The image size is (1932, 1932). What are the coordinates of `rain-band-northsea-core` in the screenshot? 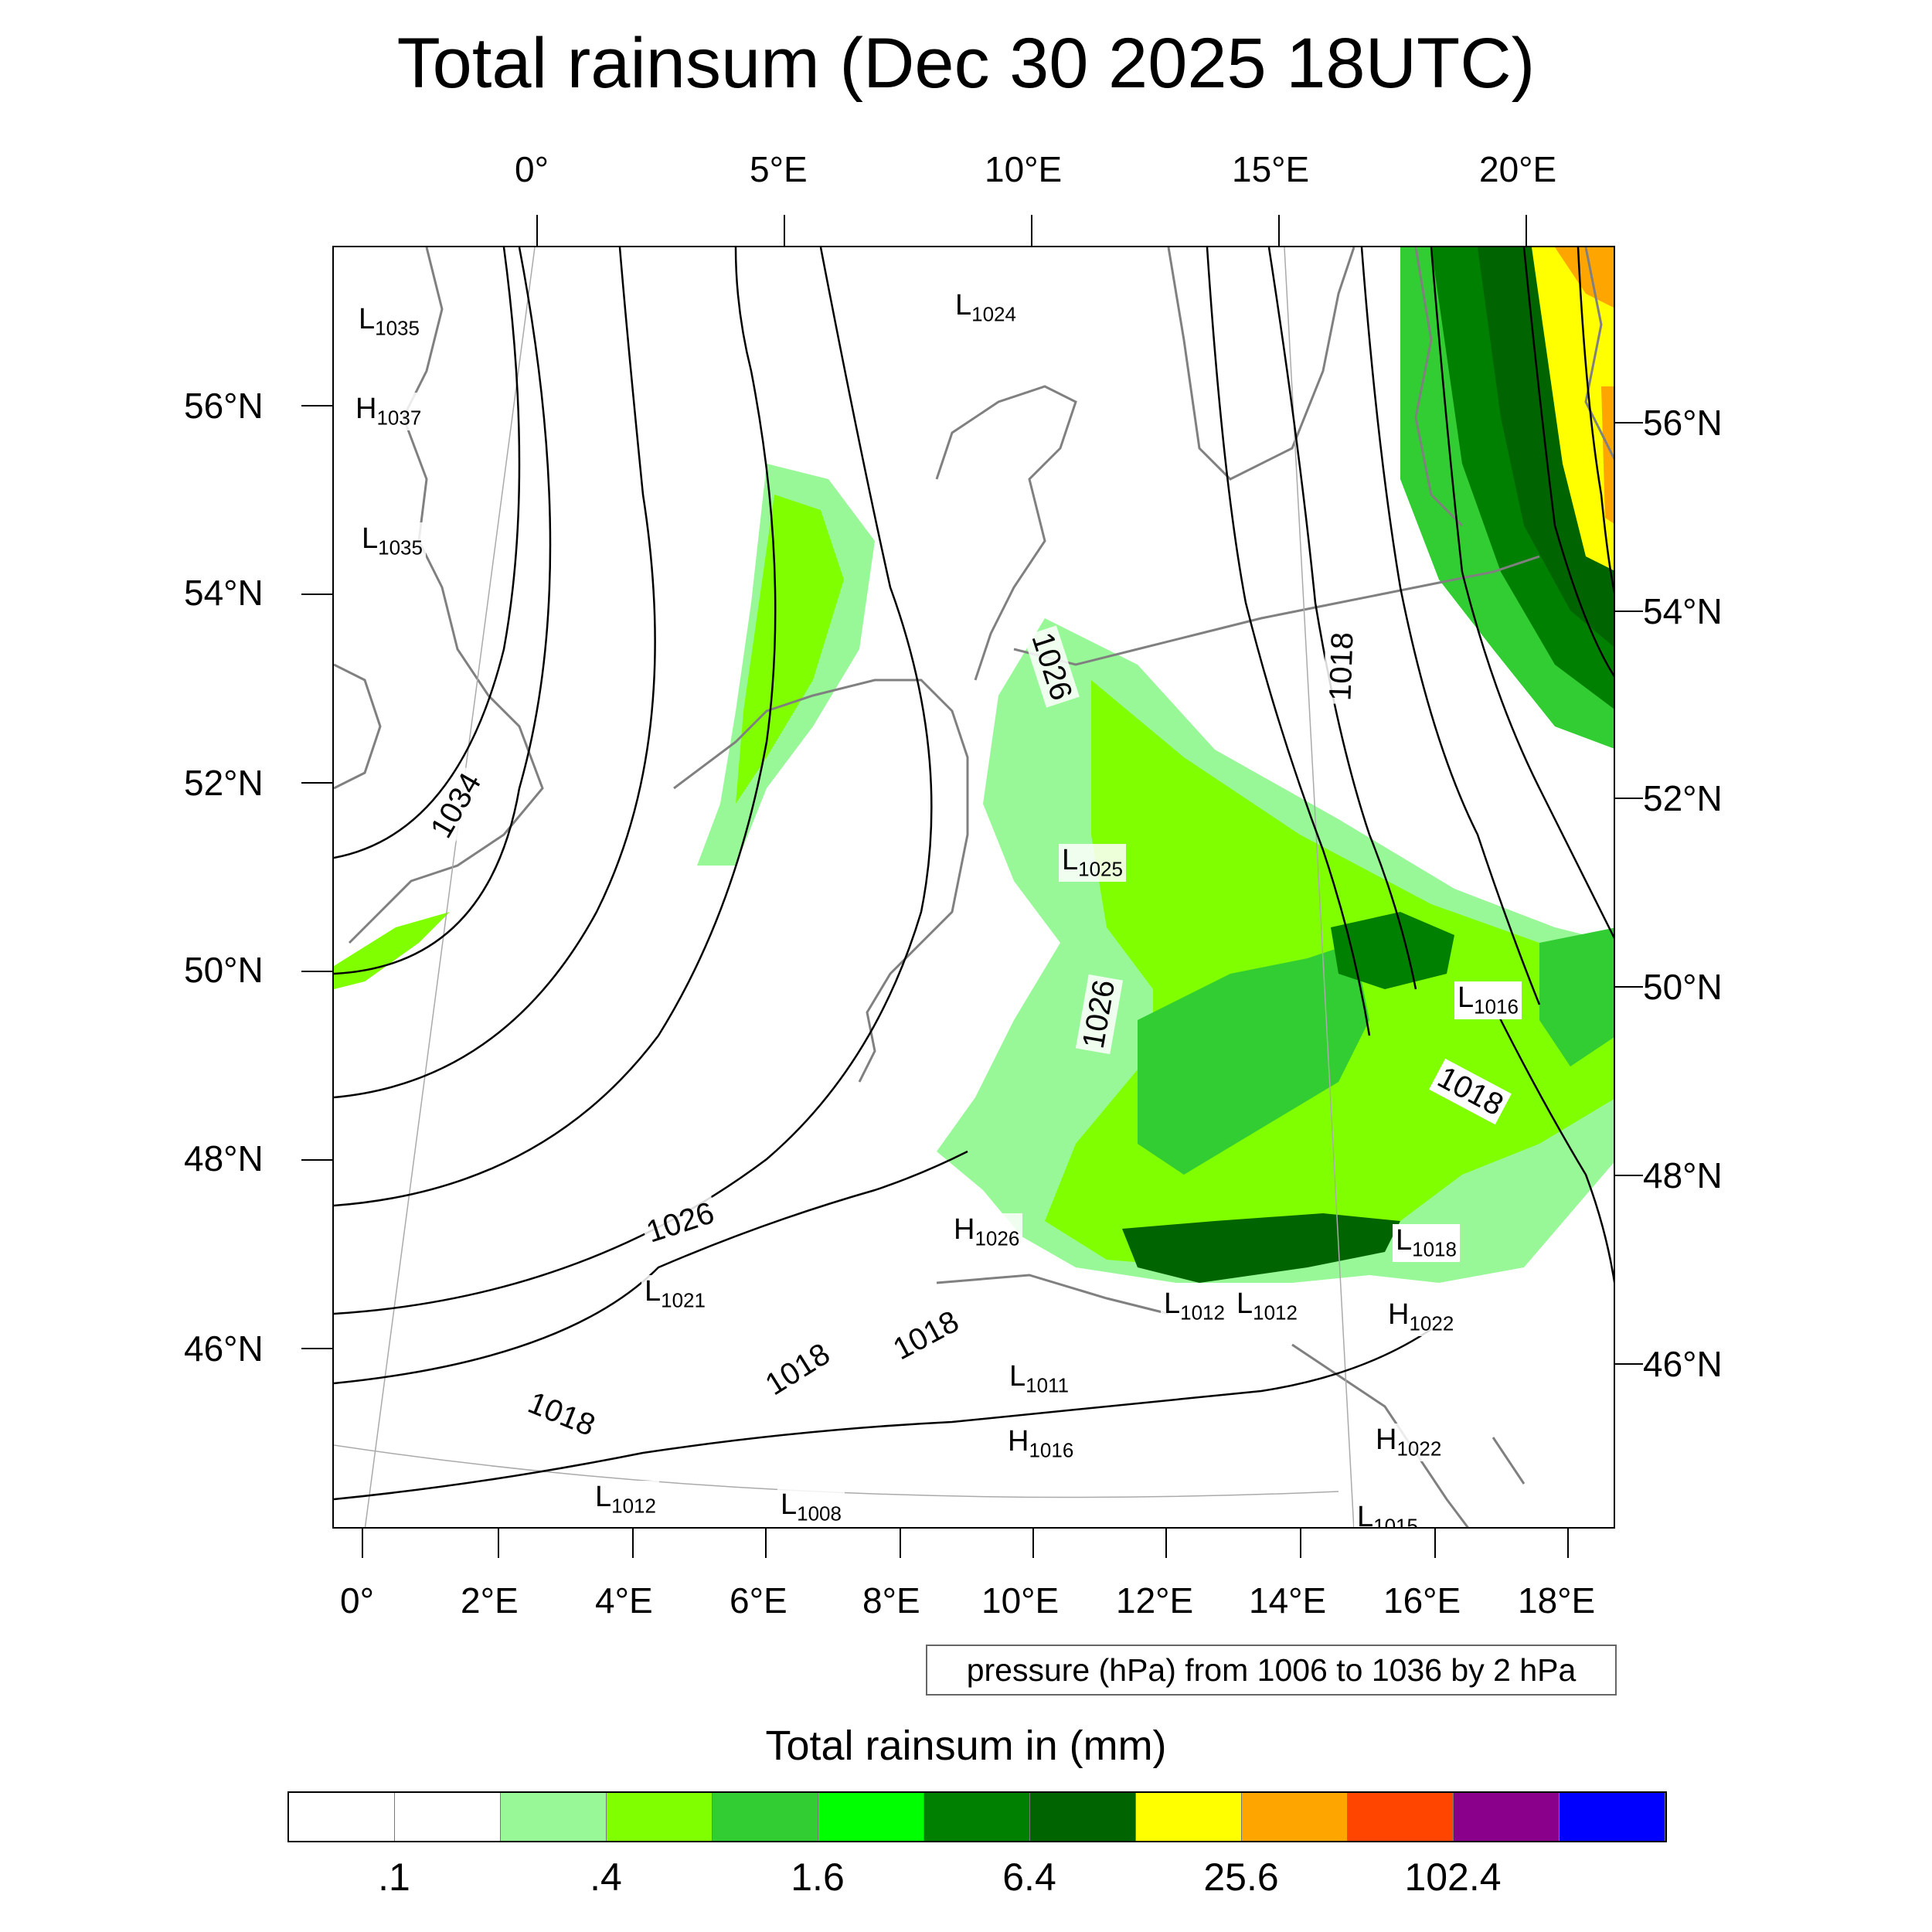 It's located at (790, 649).